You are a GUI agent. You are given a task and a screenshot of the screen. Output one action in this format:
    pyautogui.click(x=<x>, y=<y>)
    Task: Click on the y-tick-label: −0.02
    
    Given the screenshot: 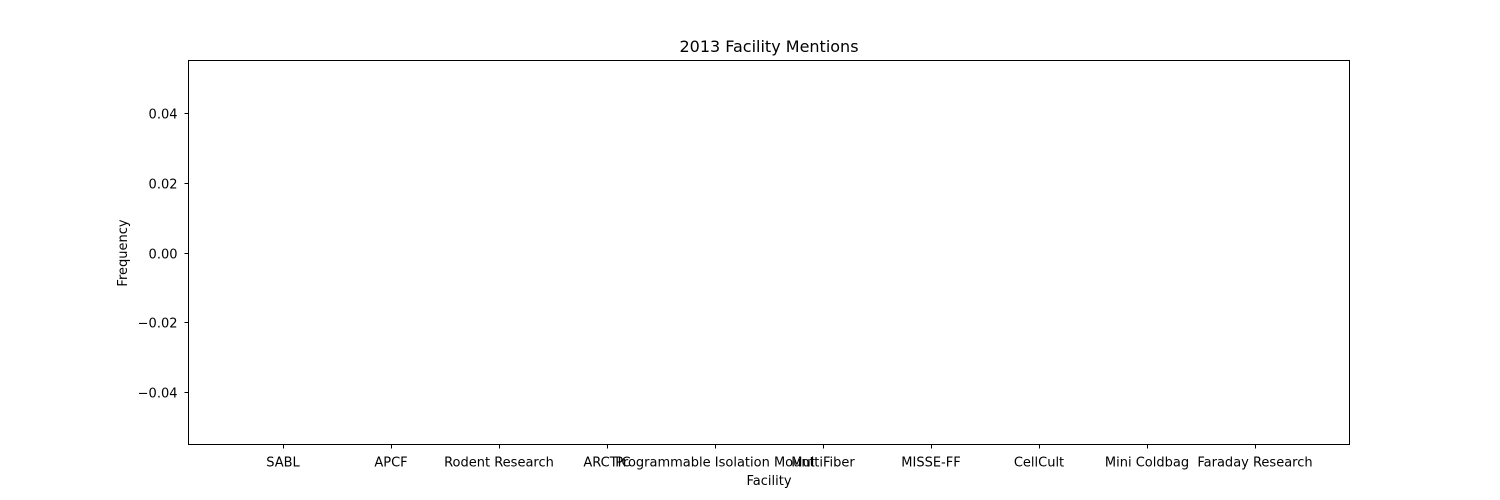 What is the action you would take?
    pyautogui.click(x=158, y=324)
    